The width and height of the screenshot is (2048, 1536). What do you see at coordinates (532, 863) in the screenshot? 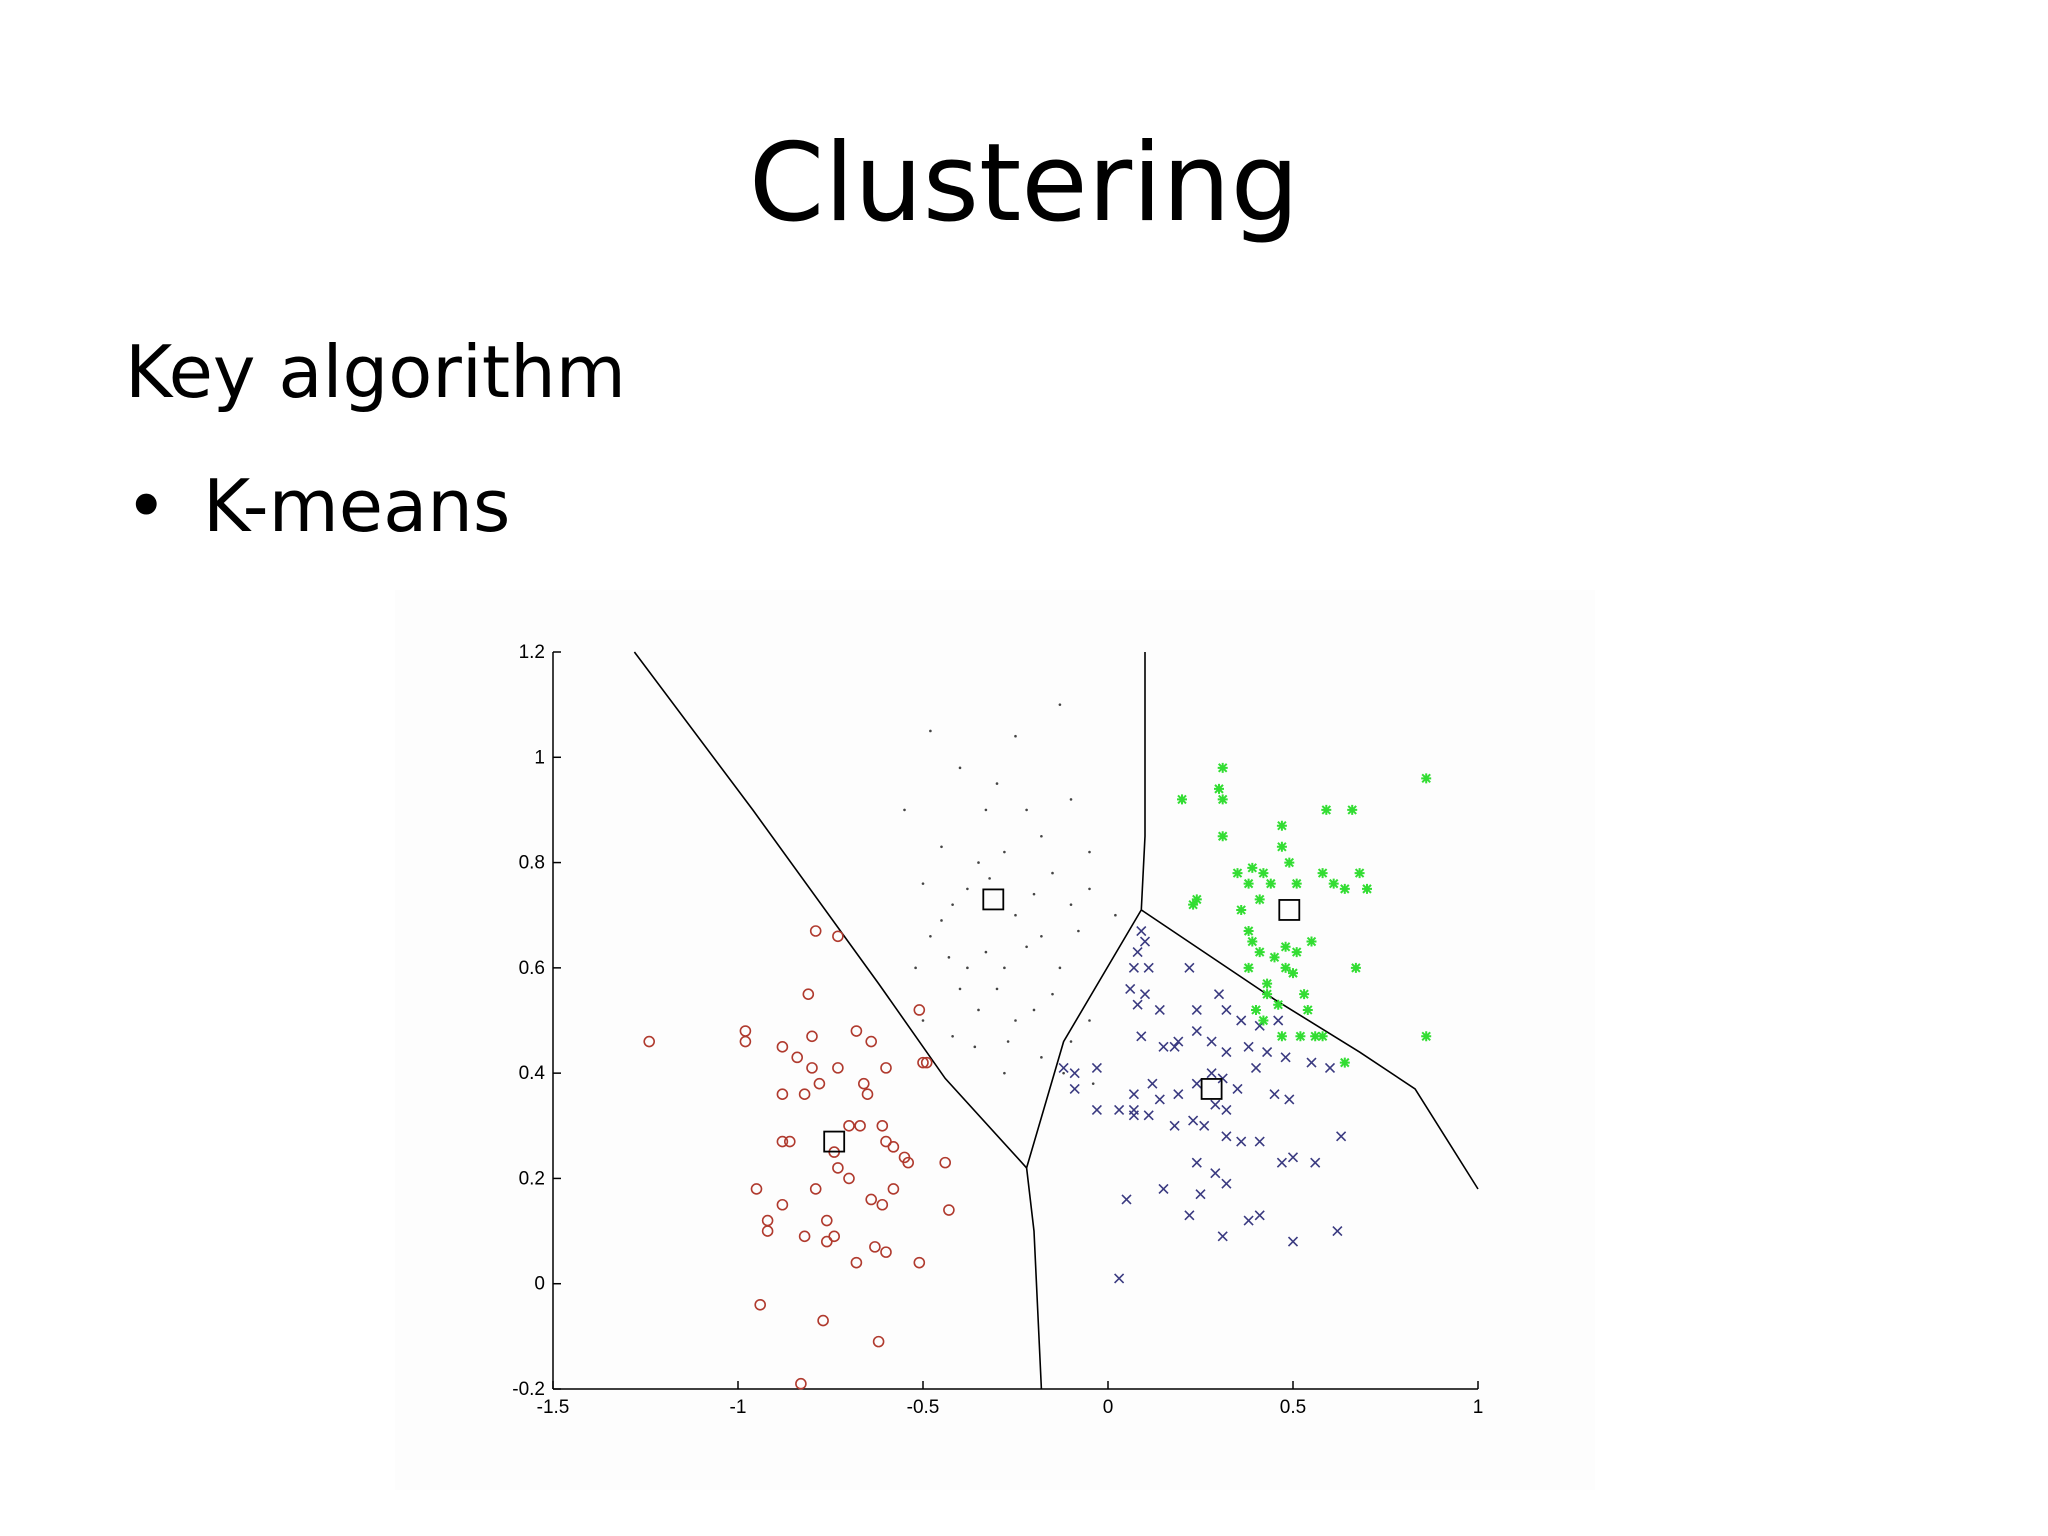
I see `y-tick-label: 0.8` at bounding box center [532, 863].